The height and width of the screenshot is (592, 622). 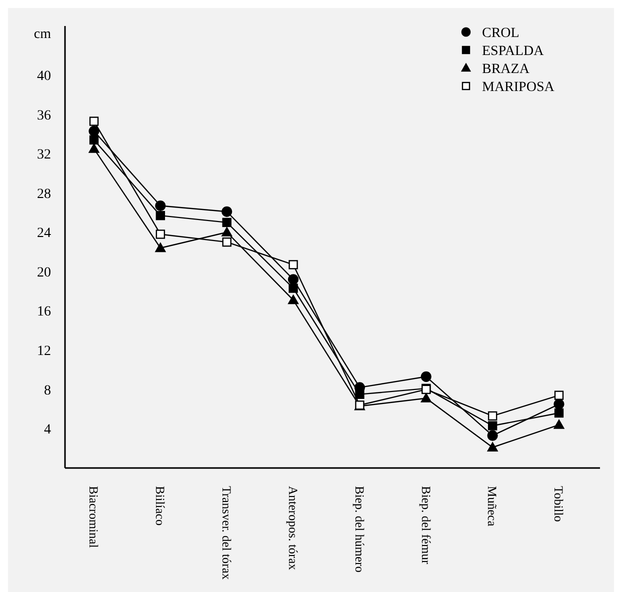 I want to click on y-axis-title: cm, so click(x=43, y=34).